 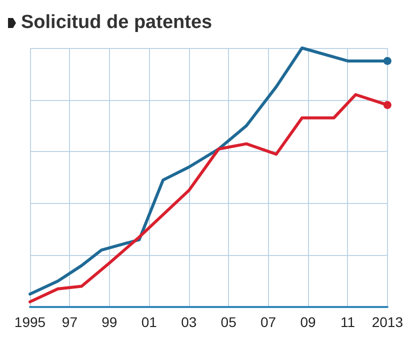 I want to click on x-tick-label: 03, so click(x=189, y=322).